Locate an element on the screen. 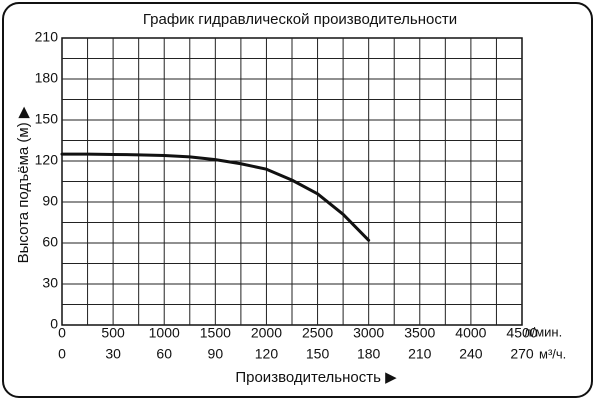 This screenshot has height=401, width=596. x-axis-label: Производительность ▶ is located at coordinates (316, 377).